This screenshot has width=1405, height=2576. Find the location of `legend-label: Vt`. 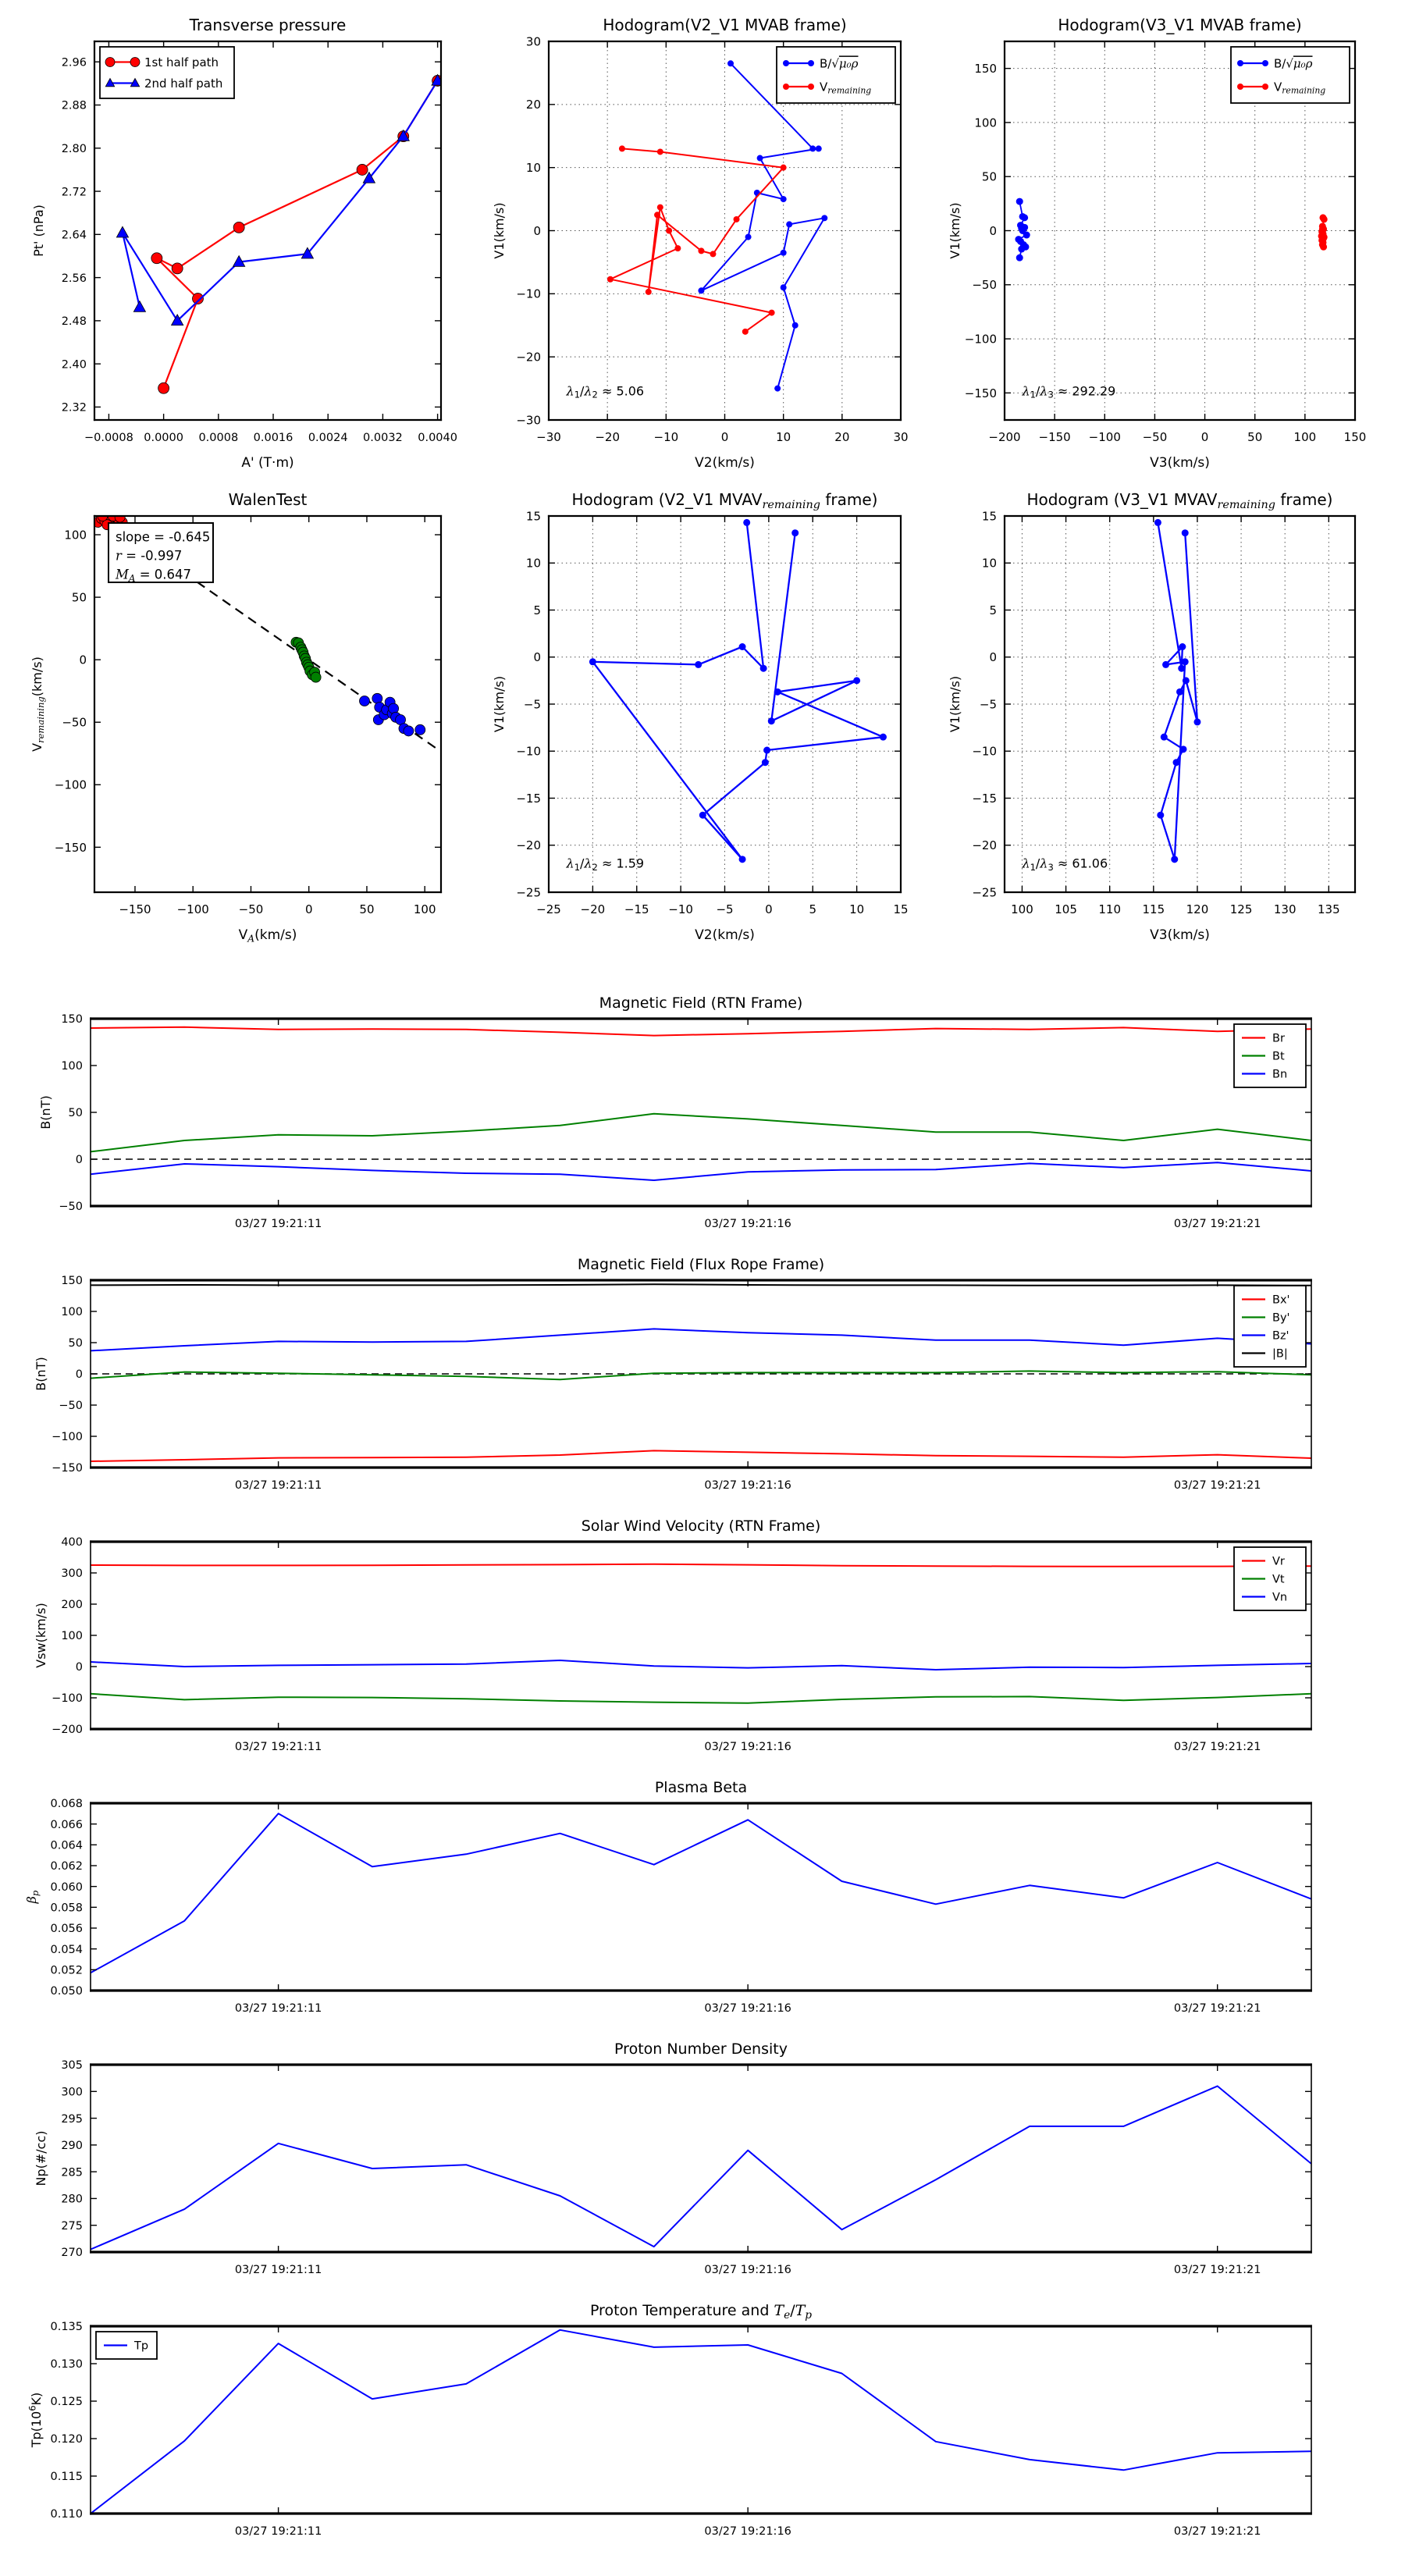

legend-label: Vt is located at coordinates (1279, 1580).